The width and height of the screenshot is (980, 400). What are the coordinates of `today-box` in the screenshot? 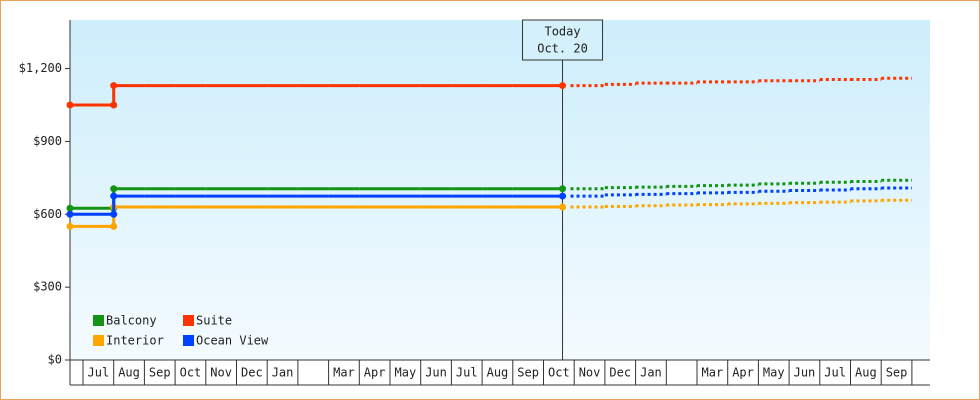 It's located at (563, 40).